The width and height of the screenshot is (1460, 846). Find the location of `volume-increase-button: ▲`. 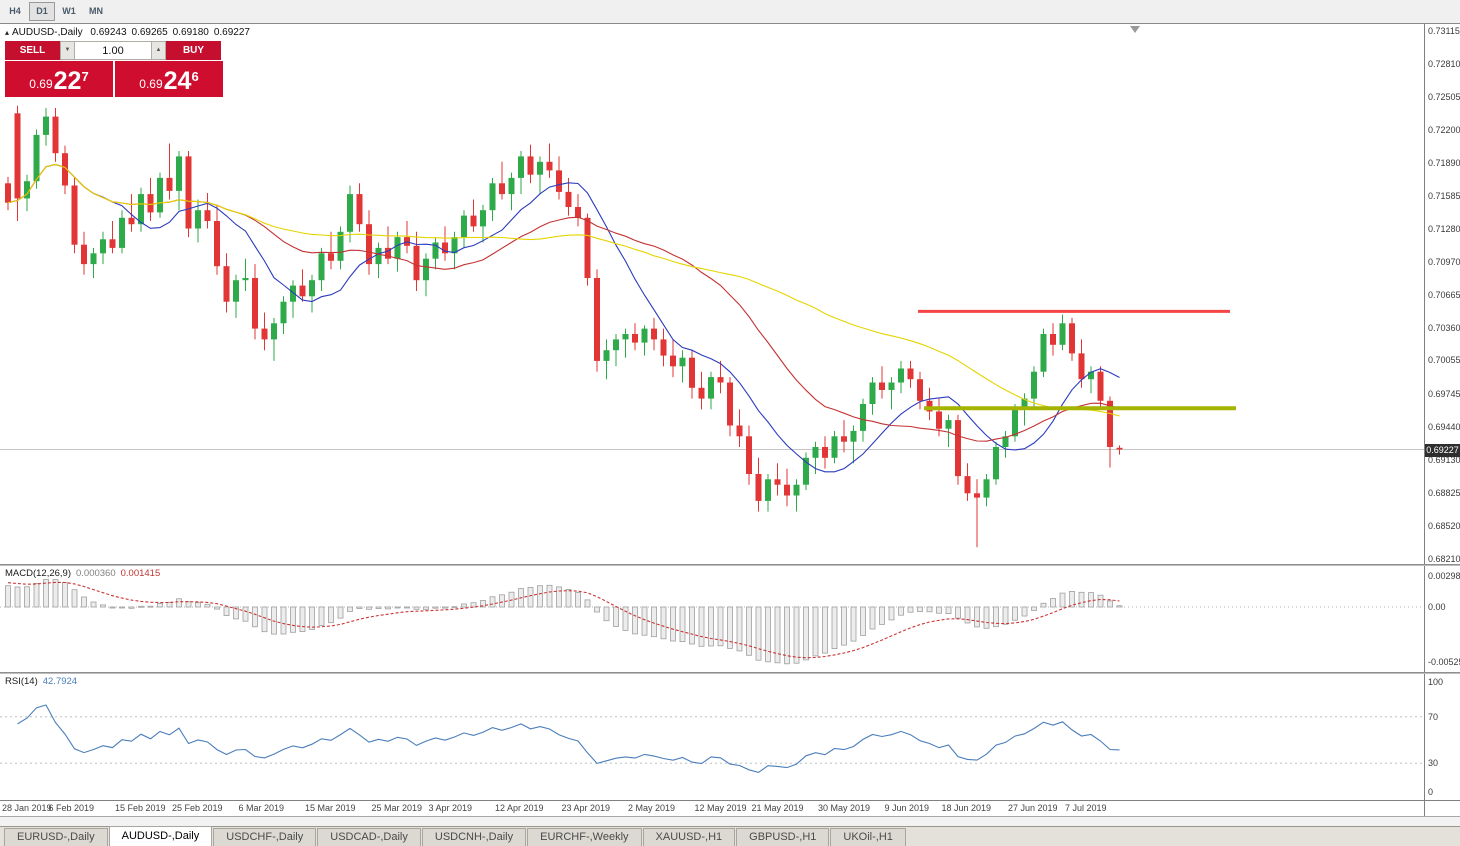

volume-increase-button: ▲ is located at coordinates (158, 50).